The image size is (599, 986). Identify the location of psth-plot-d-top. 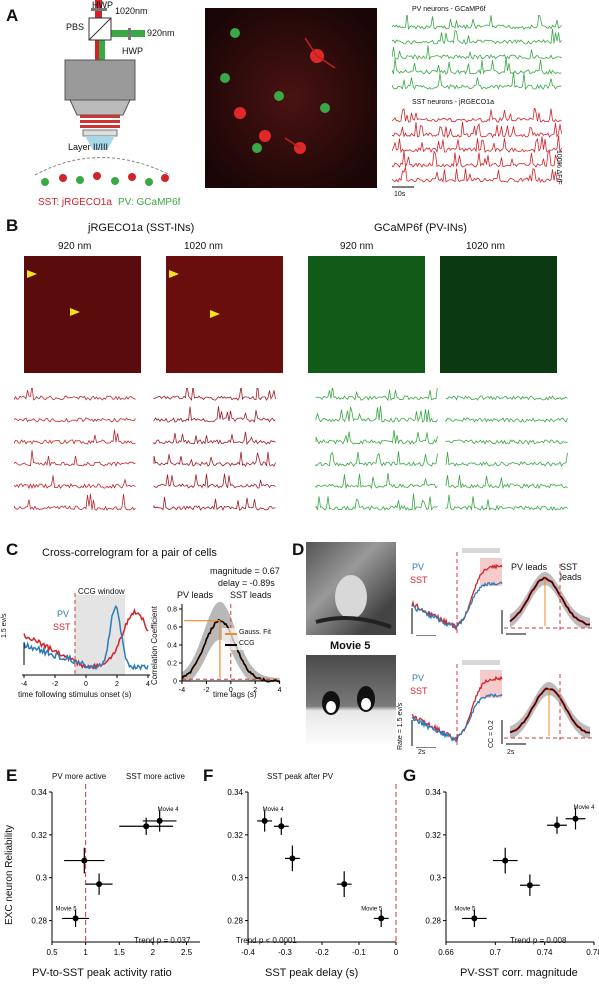
(457, 592).